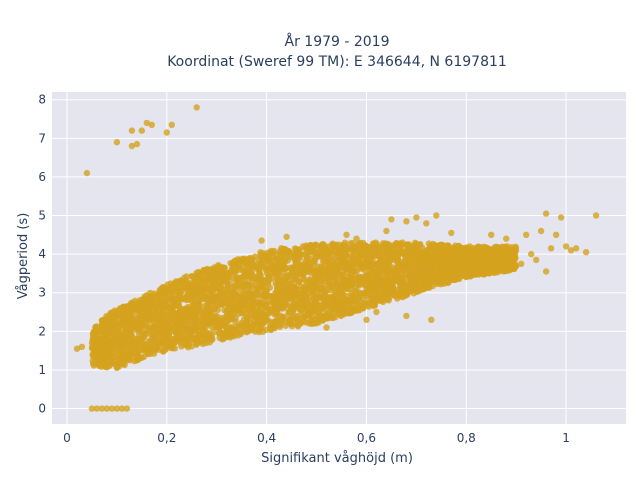 This screenshot has width=640, height=480. What do you see at coordinates (42, 254) in the screenshot?
I see `y-tick-label: 4` at bounding box center [42, 254].